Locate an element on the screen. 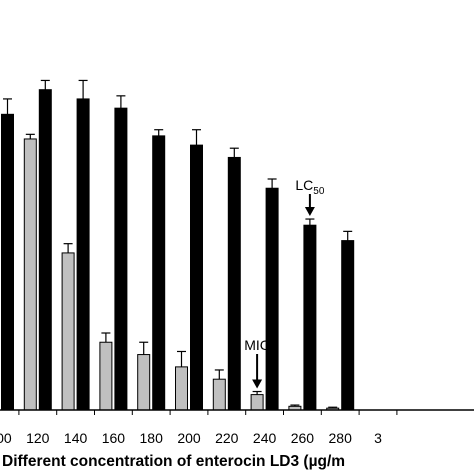 The height and width of the screenshot is (474, 474). x-tick-label-140: 140 is located at coordinates (76, 438).